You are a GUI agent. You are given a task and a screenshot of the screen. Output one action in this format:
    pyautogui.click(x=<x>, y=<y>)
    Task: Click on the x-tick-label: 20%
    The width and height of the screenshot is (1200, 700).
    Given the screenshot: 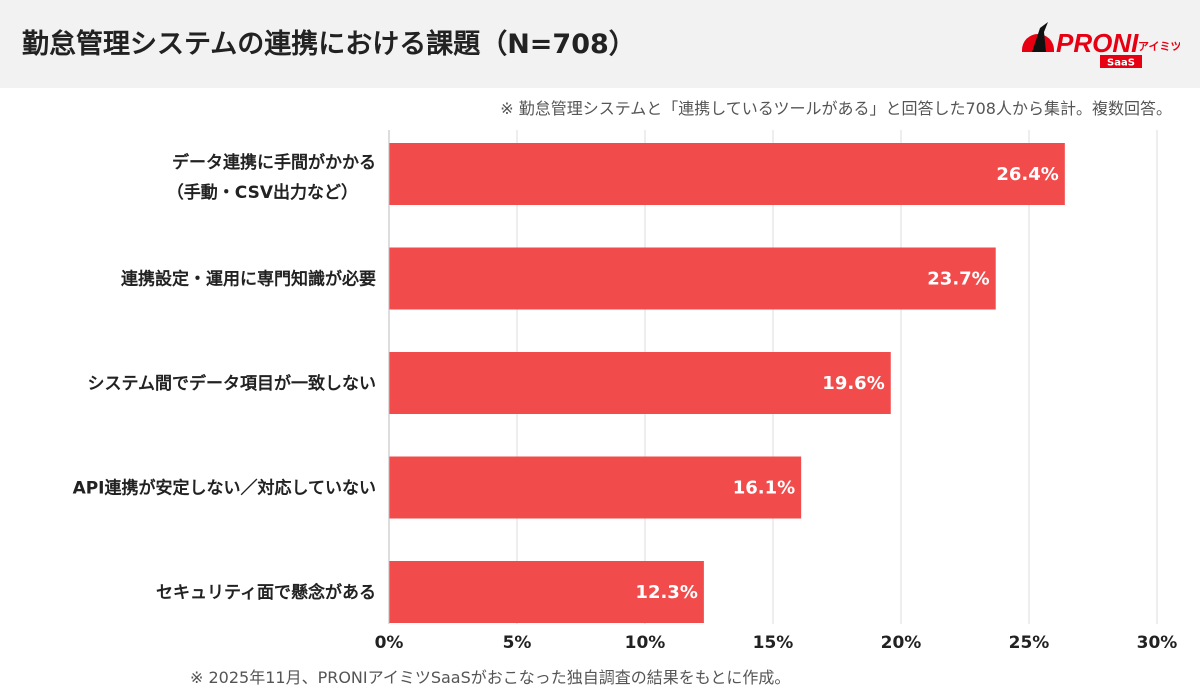 What is the action you would take?
    pyautogui.click(x=901, y=643)
    